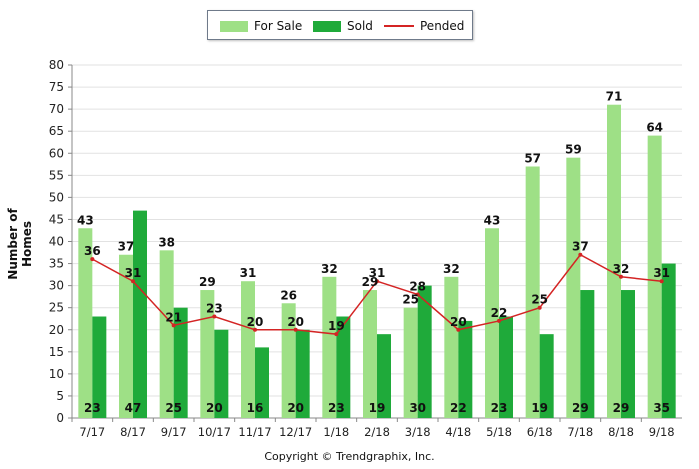 The height and width of the screenshot is (469, 699). Describe the element at coordinates (56, 264) in the screenshot. I see `y-tick-label: 35` at that location.